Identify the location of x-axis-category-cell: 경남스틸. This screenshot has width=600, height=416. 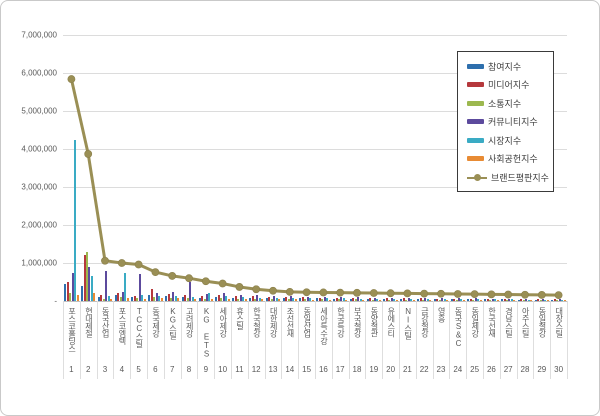
(508, 334).